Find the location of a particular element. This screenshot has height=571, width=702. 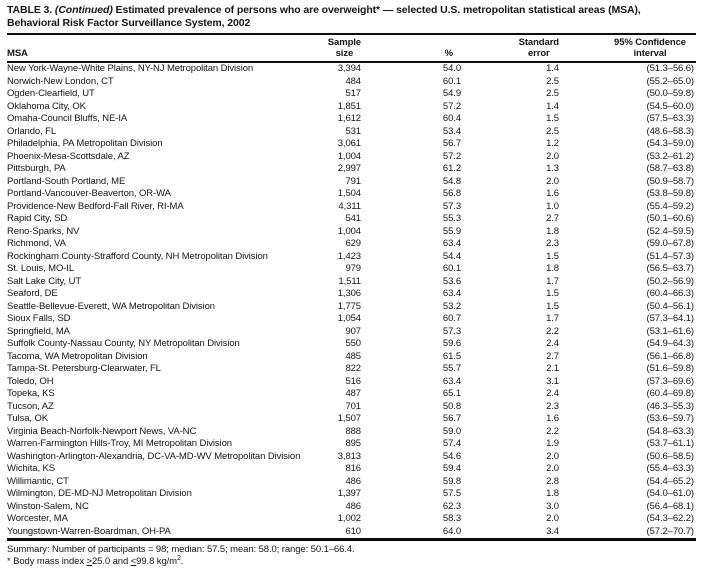

confidence-interval-cell: (52.4–59.5) is located at coordinates (670, 231).